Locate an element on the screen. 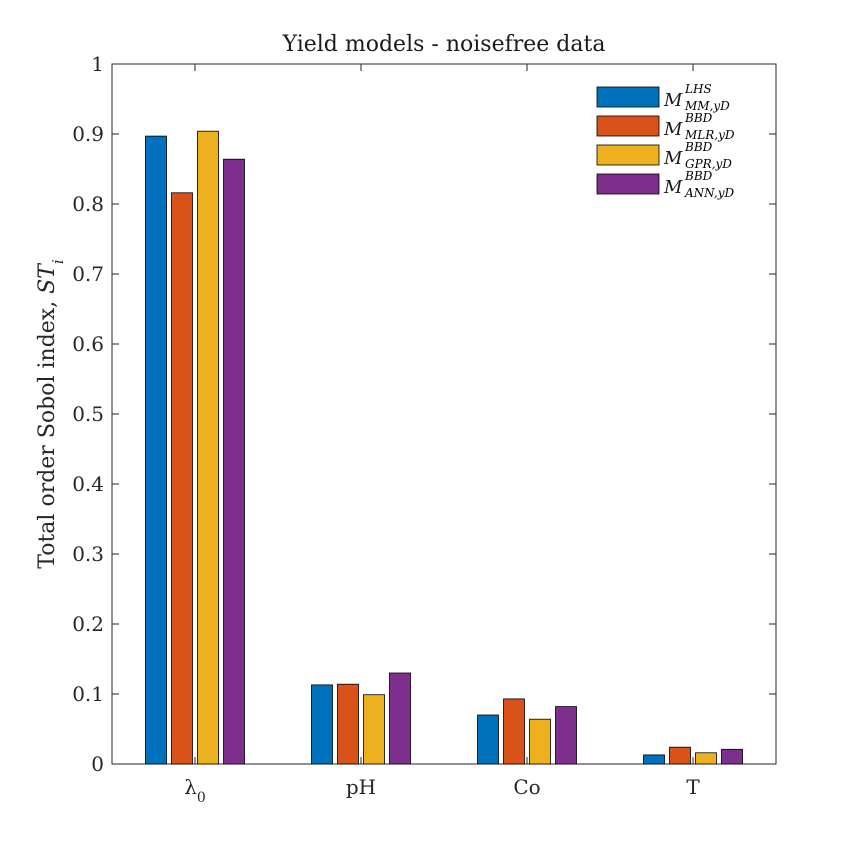  legend-entry-subscript: MLR,yD is located at coordinates (709, 135).